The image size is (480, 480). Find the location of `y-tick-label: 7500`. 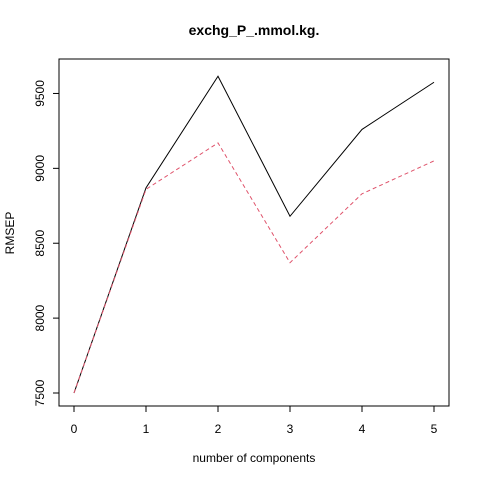

y-tick-label: 7500 is located at coordinates (40, 392).